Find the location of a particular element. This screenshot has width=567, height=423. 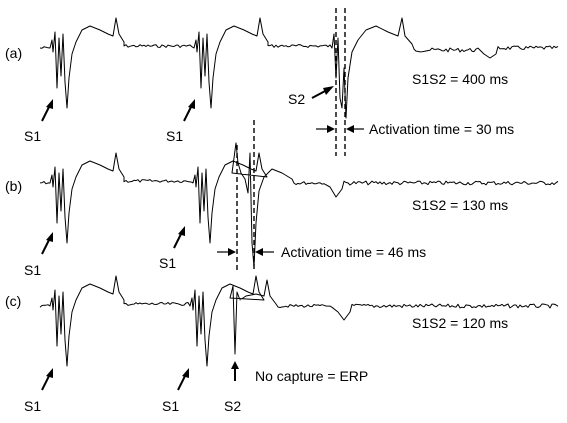

s1-arrowhead-b2 is located at coordinates (181, 231).